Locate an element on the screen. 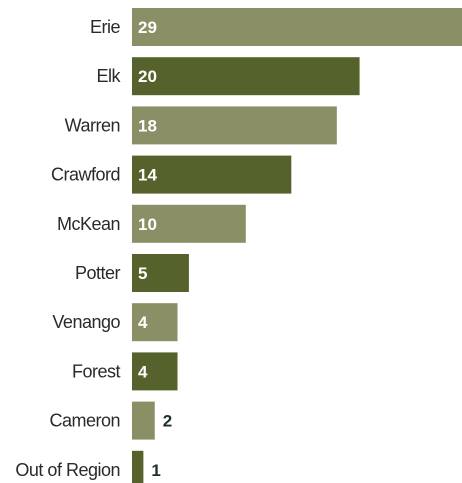 The image size is (462, 483). value-label: 20 is located at coordinates (147, 76).